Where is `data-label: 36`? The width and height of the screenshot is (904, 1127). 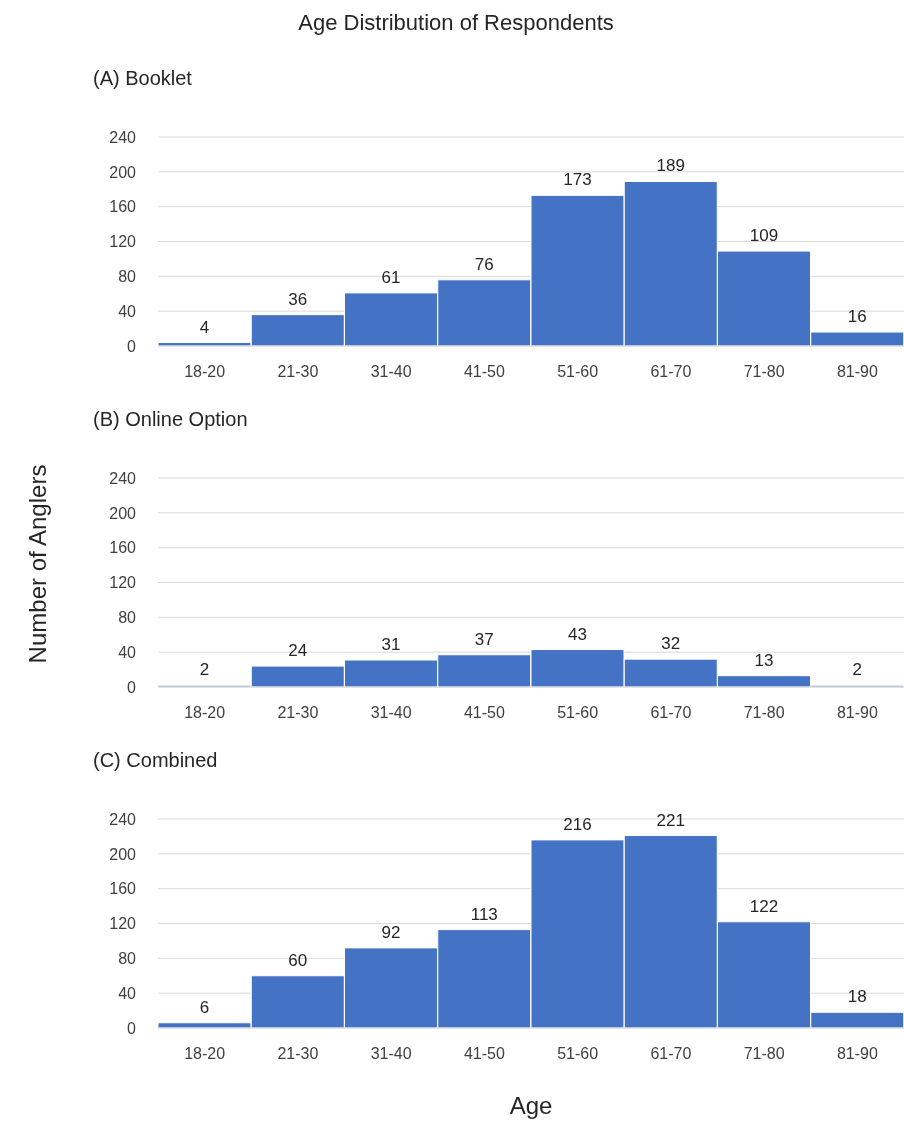 data-label: 36 is located at coordinates (298, 299).